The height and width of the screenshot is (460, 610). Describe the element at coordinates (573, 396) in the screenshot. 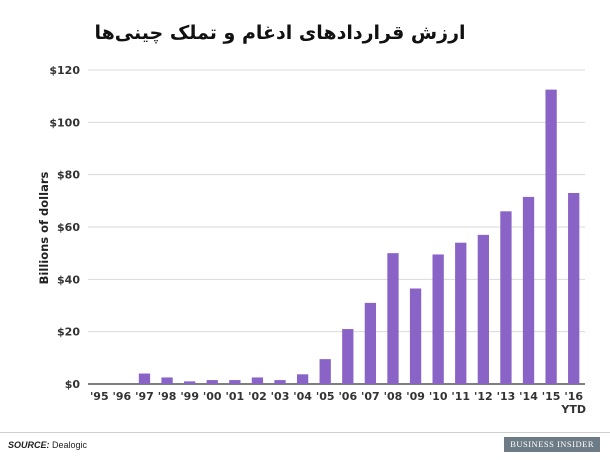

I see `x-tick-label: '16` at that location.